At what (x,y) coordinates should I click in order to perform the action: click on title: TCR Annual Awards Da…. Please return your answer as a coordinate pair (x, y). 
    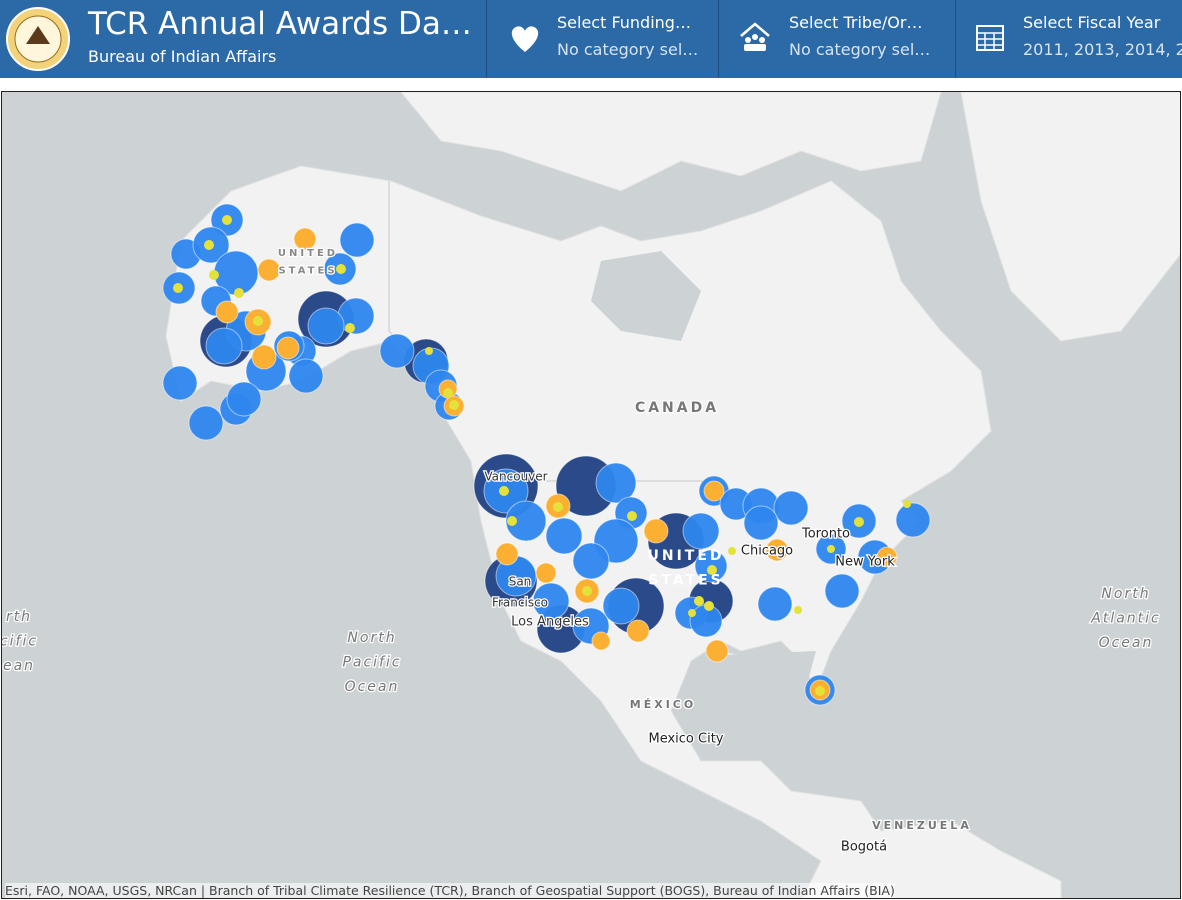
    Looking at the image, I should click on (280, 24).